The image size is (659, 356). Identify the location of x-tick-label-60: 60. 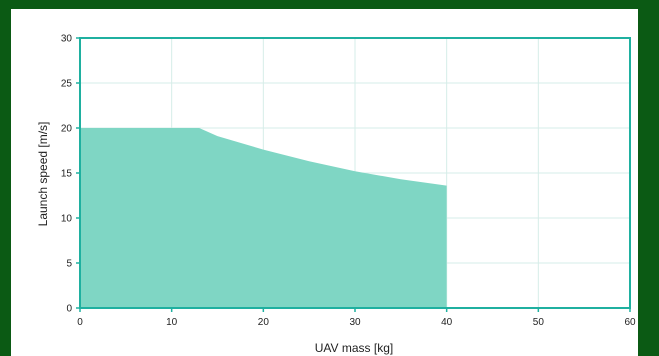
(630, 322).